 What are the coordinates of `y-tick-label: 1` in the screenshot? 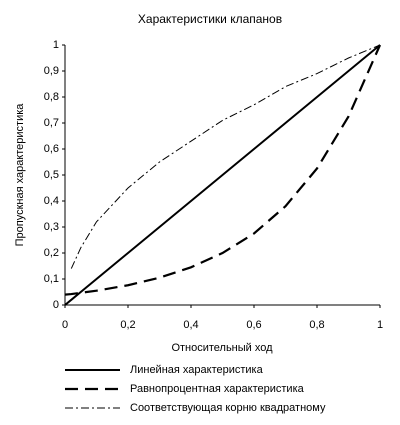 It's located at (56, 45).